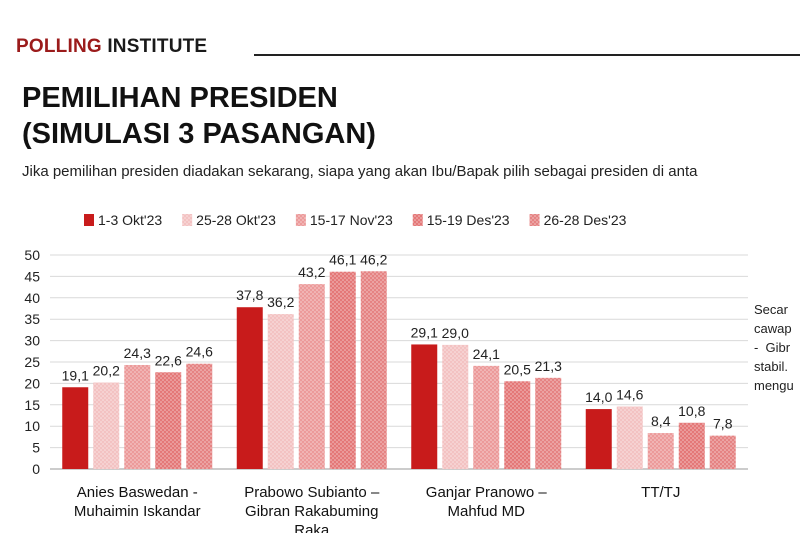 Image resolution: width=800 pixels, height=533 pixels. Describe the element at coordinates (32, 383) in the screenshot. I see `y-tick-label: 20` at that location.